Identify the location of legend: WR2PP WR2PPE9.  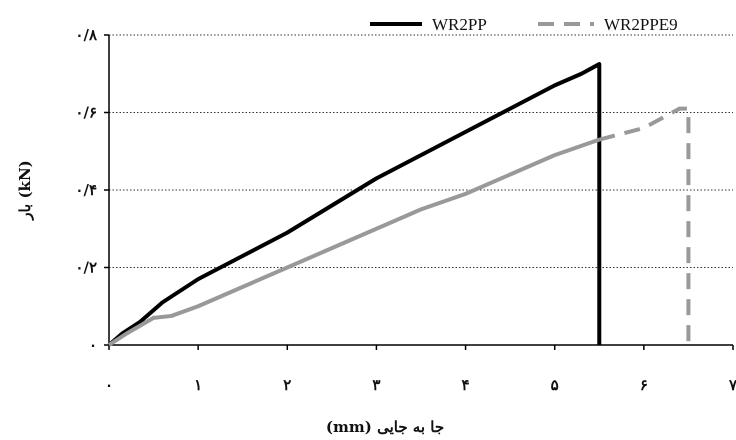
(524, 24).